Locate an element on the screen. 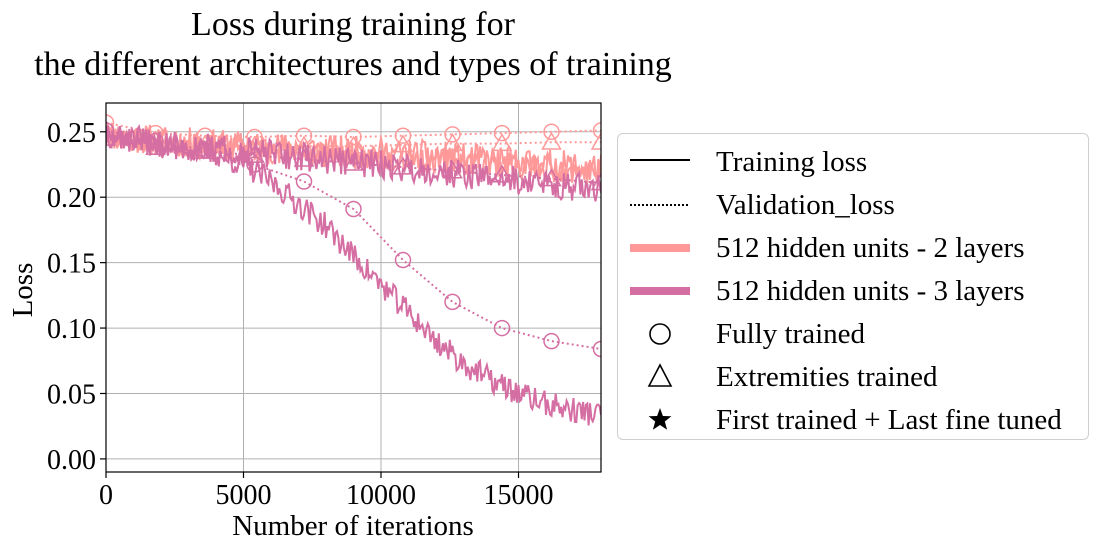 Image resolution: width=1101 pixels, height=551 pixels. x-tick-label: 15000 is located at coordinates (519, 495).